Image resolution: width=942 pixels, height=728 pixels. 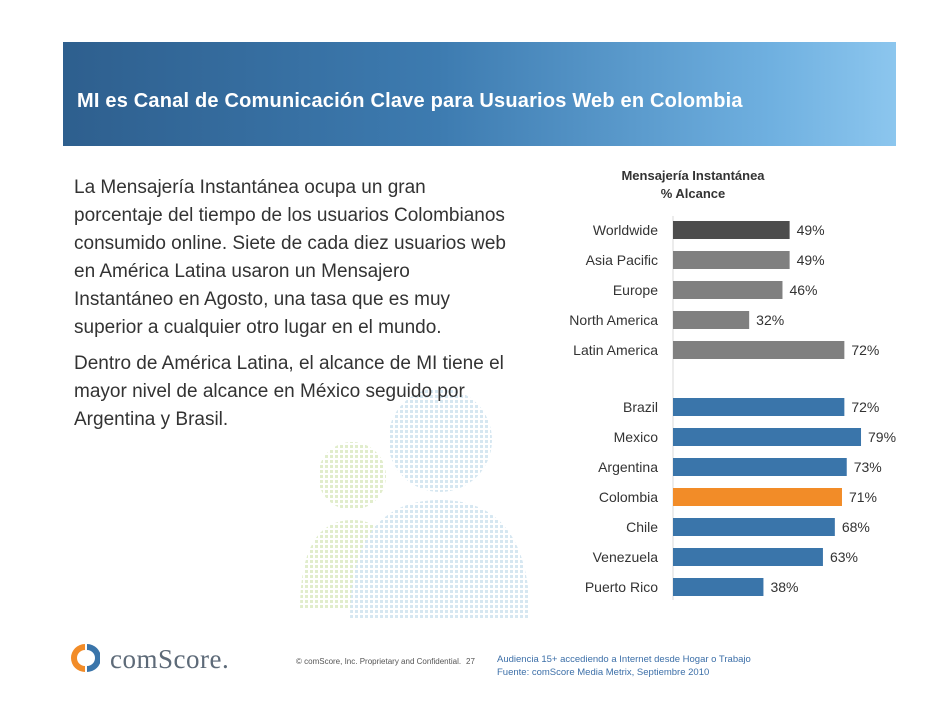 What do you see at coordinates (693, 175) in the screenshot?
I see `chart-title: Mensajería Instantánea` at bounding box center [693, 175].